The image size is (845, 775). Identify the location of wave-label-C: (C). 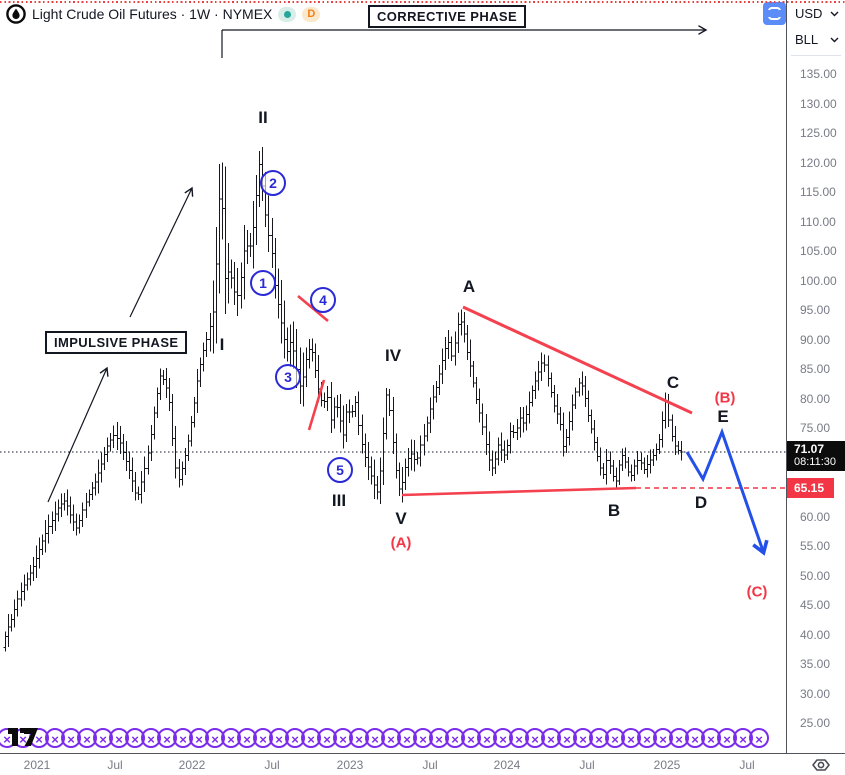
(757, 592).